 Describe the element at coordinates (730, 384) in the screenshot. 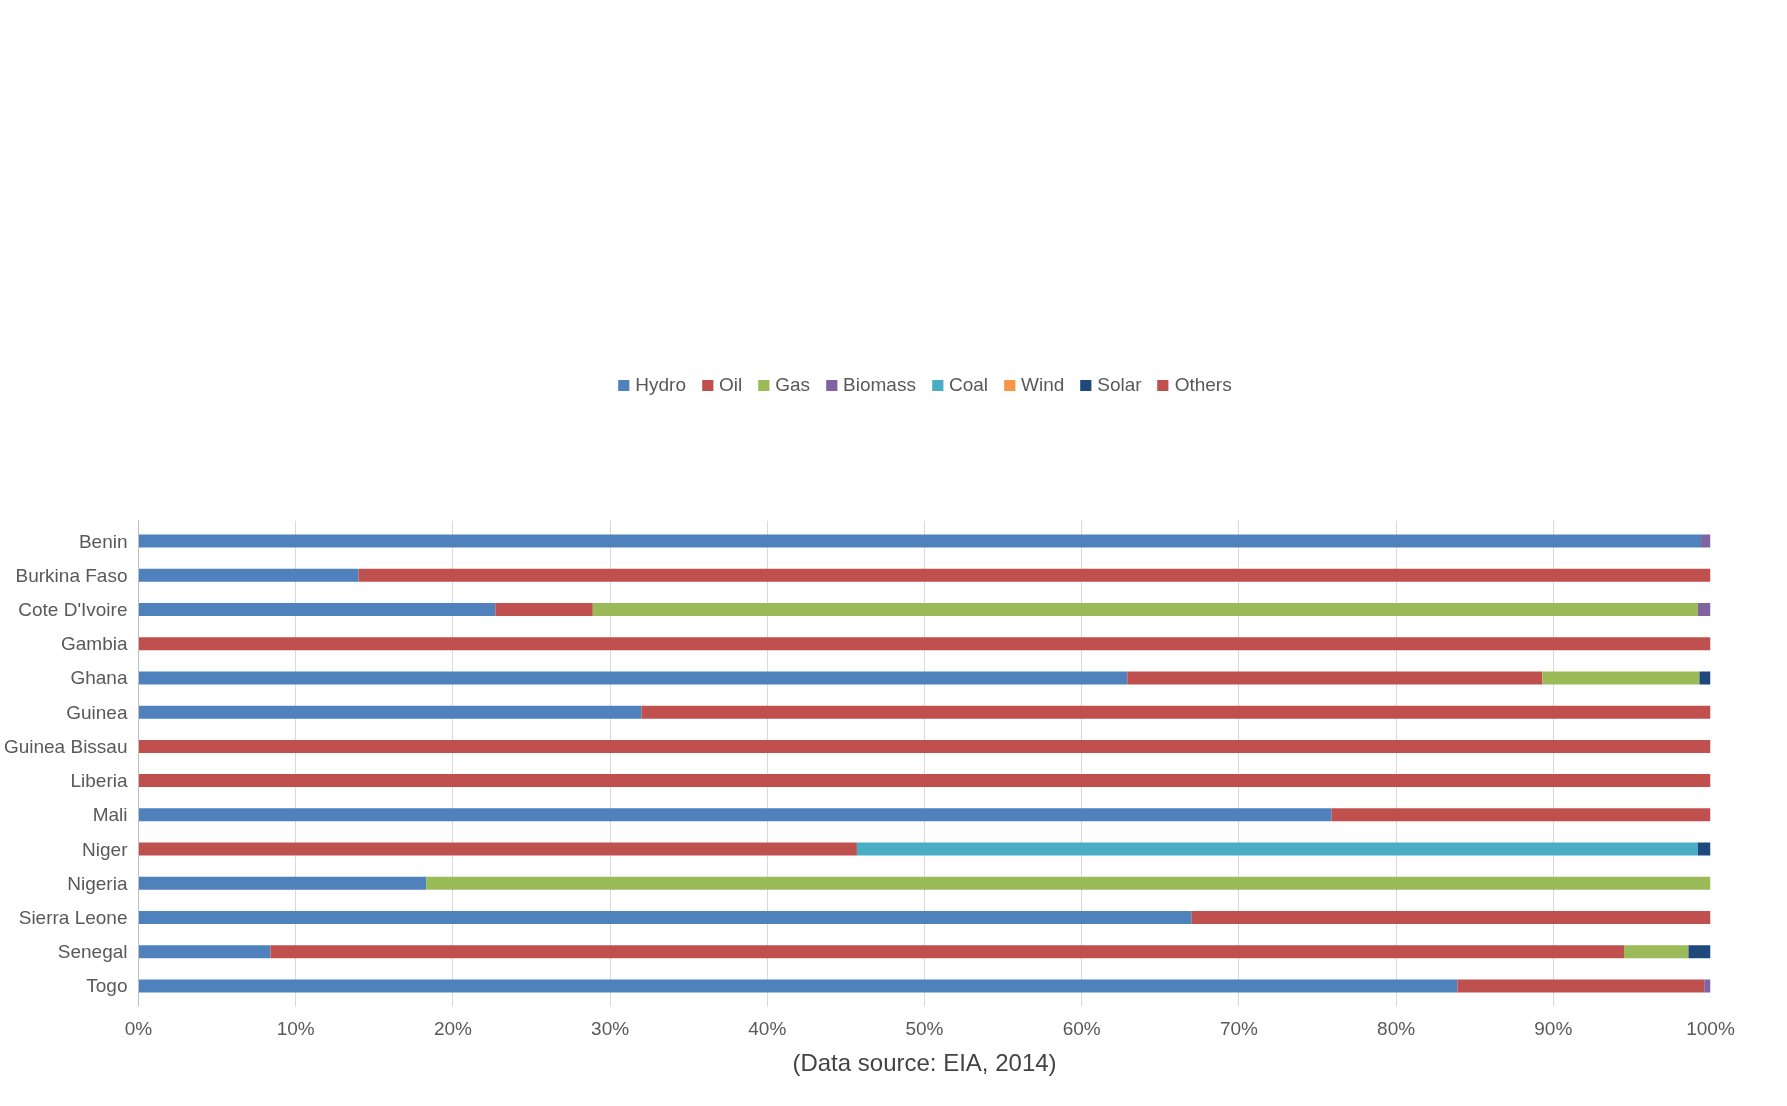

I see `legend-label: Oil` at that location.